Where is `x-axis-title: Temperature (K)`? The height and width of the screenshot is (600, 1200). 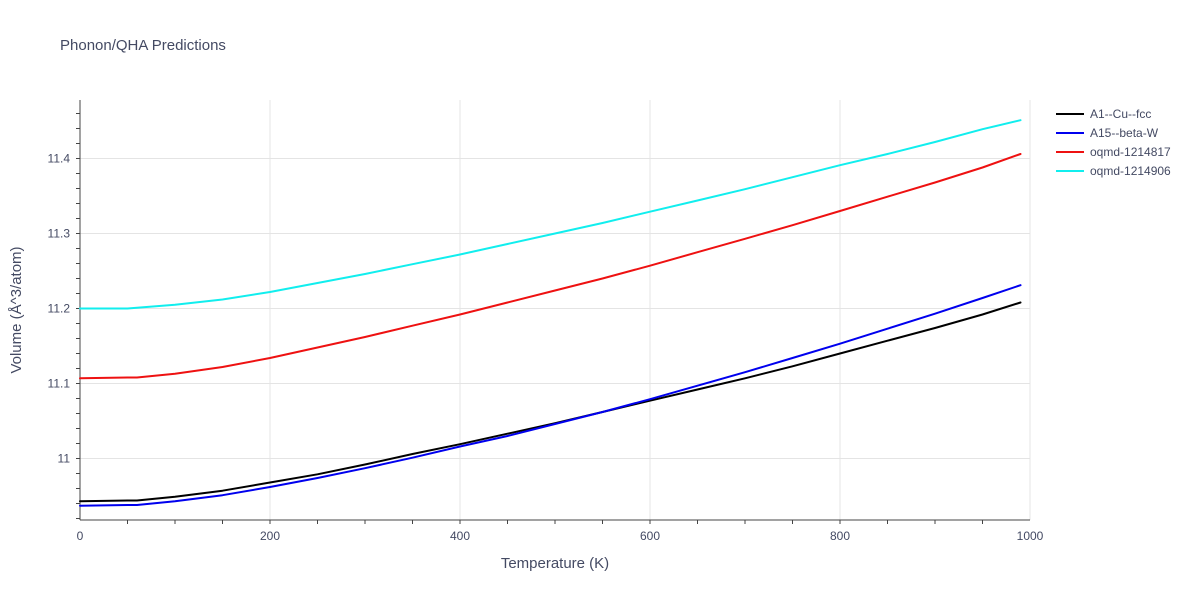 x-axis-title: Temperature (K) is located at coordinates (555, 563).